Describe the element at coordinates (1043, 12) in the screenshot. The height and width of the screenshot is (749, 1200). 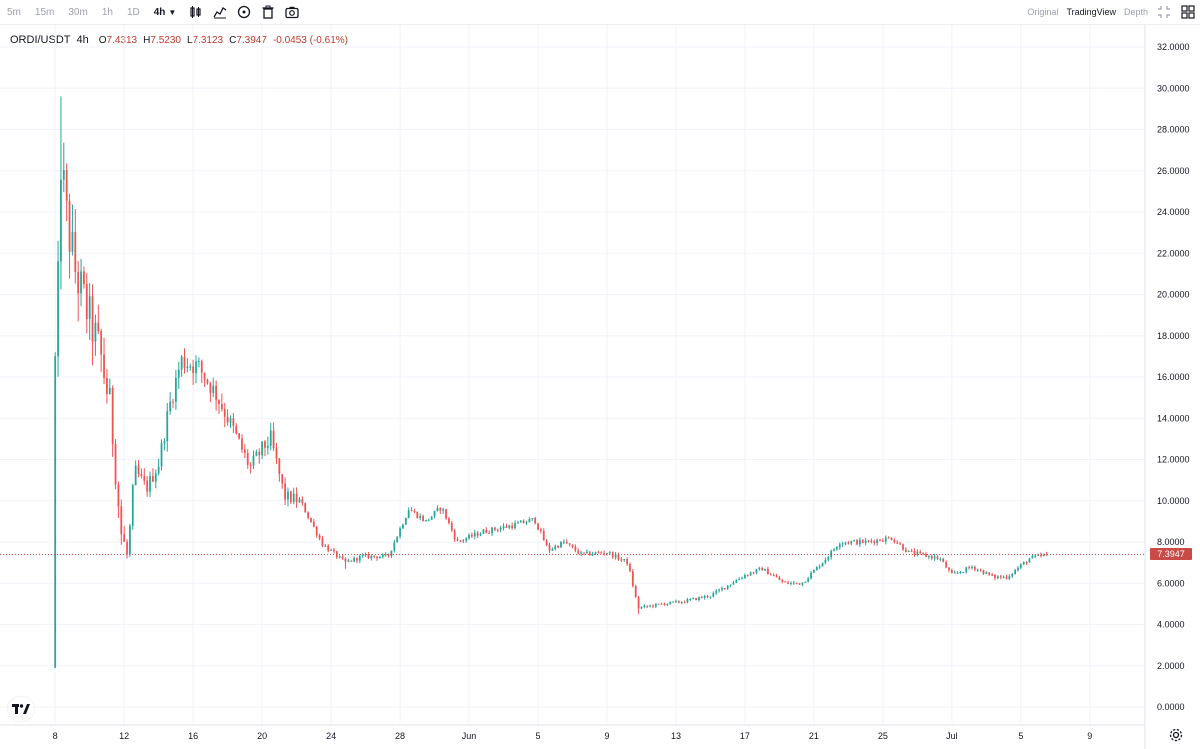
I see `view-original: Original` at that location.